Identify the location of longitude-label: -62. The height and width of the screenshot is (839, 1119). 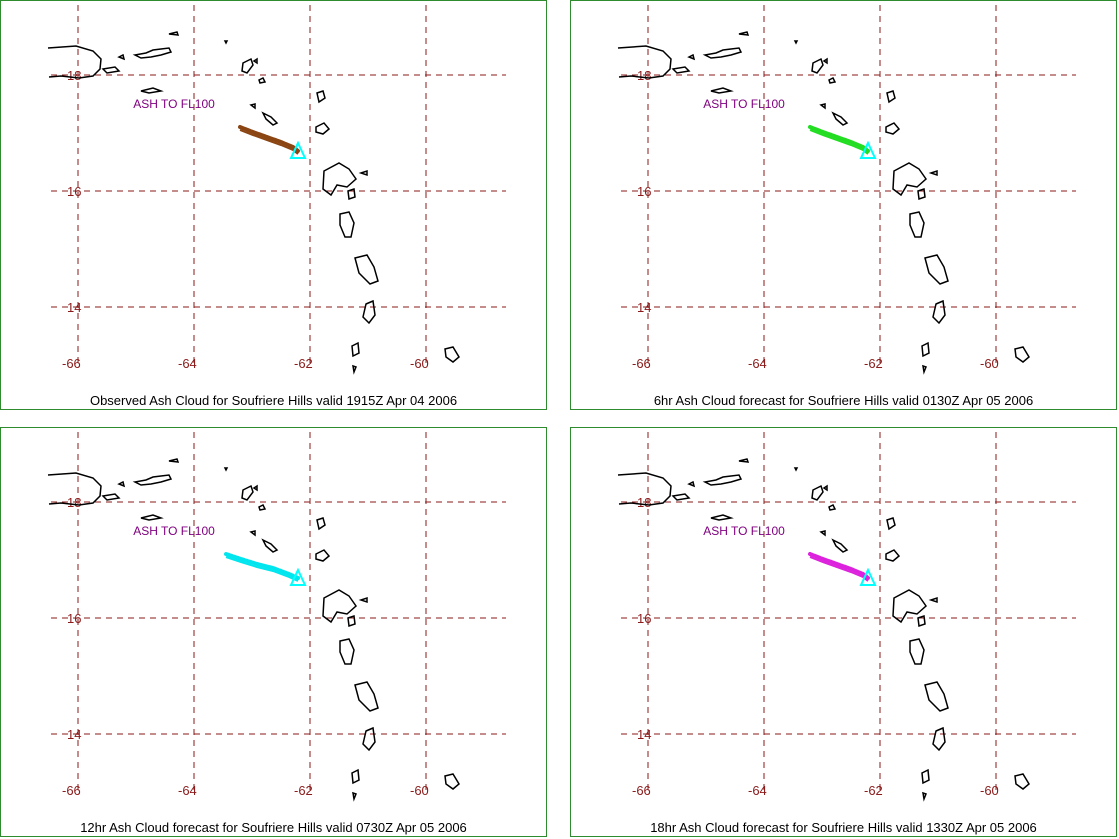
(303, 363).